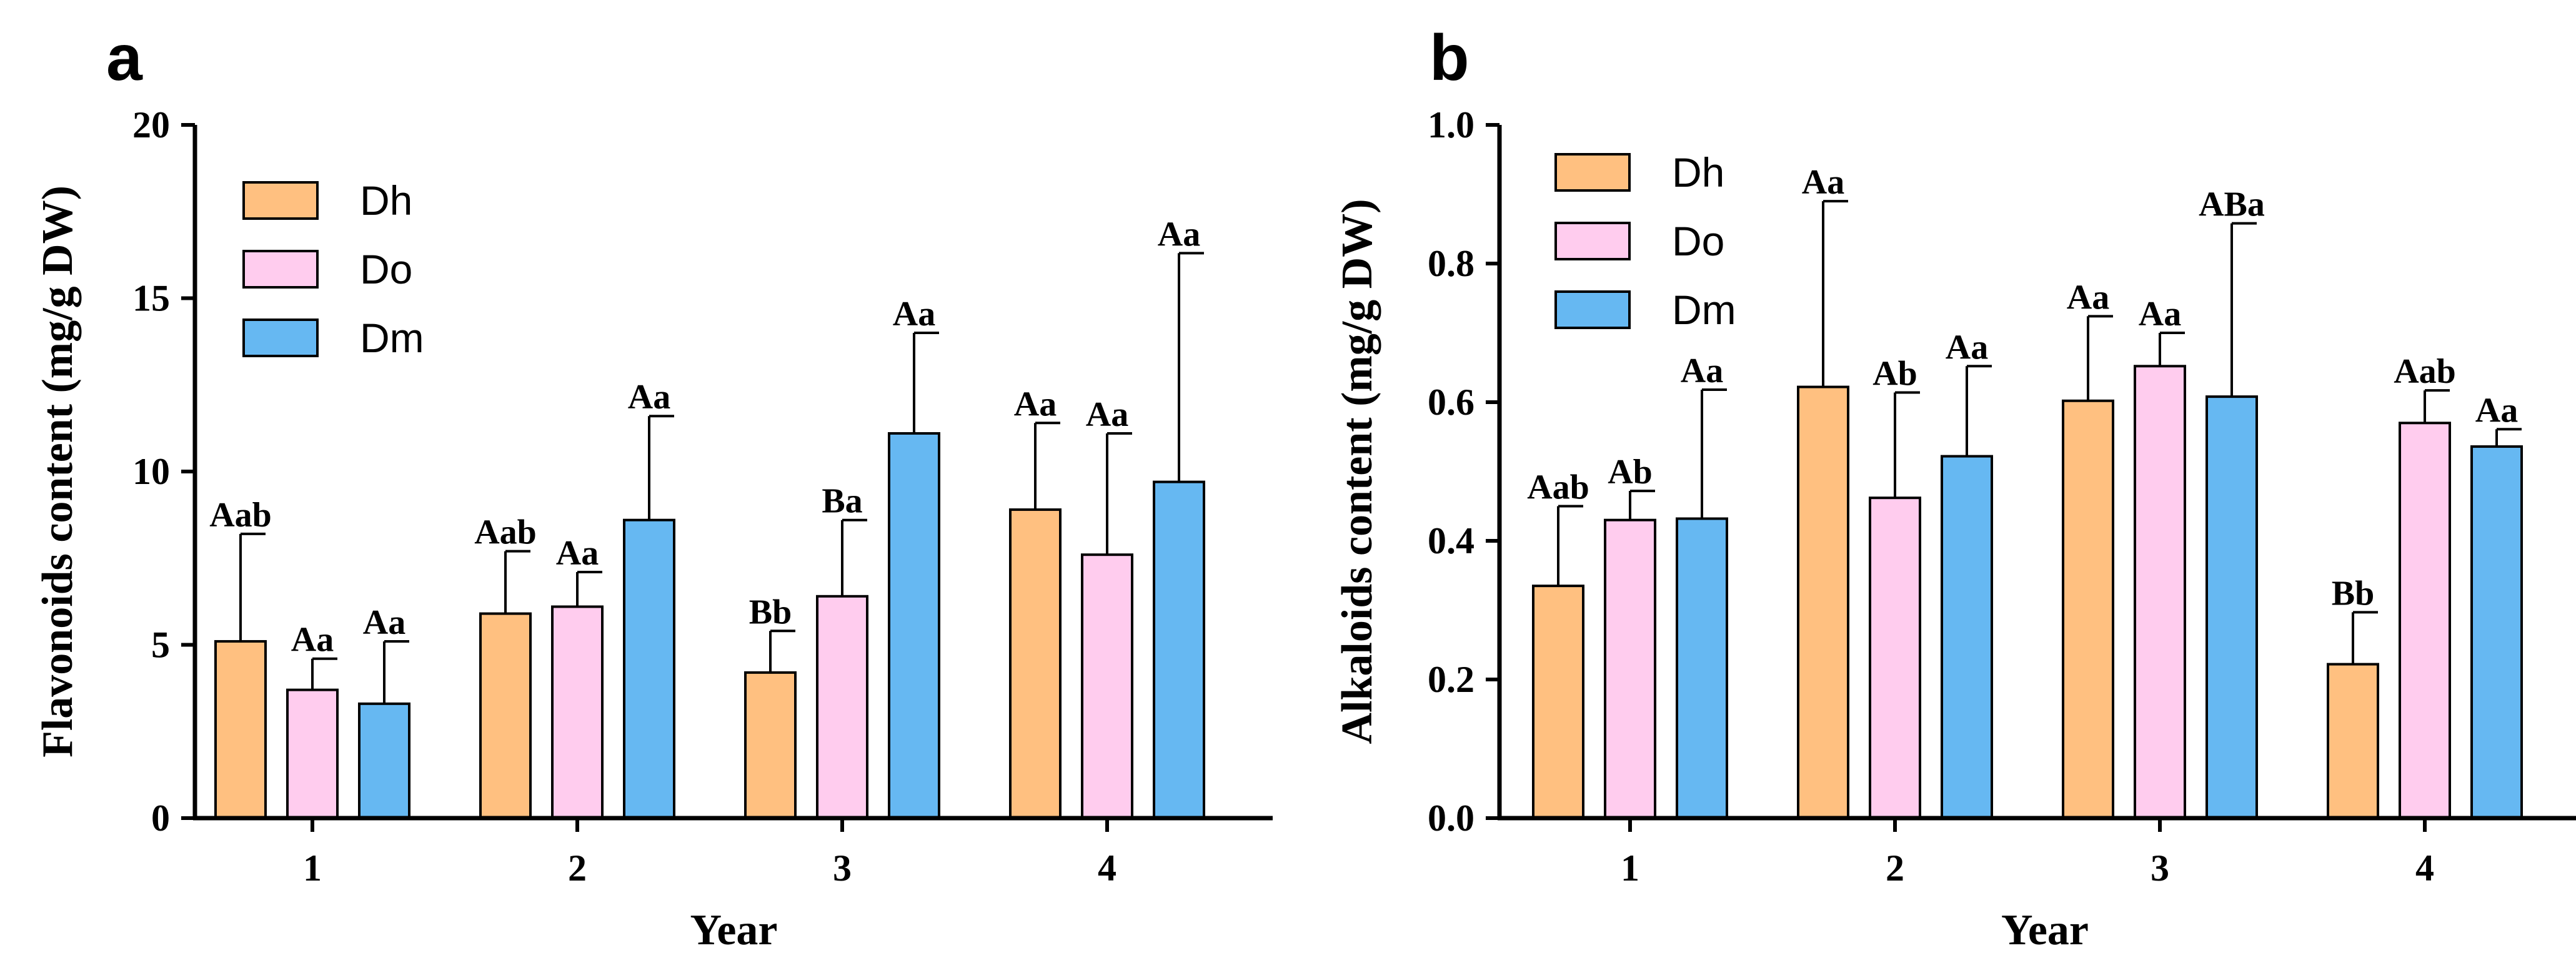 The height and width of the screenshot is (968, 2576). Describe the element at coordinates (151, 298) in the screenshot. I see `y-tick-label: 15` at that location.